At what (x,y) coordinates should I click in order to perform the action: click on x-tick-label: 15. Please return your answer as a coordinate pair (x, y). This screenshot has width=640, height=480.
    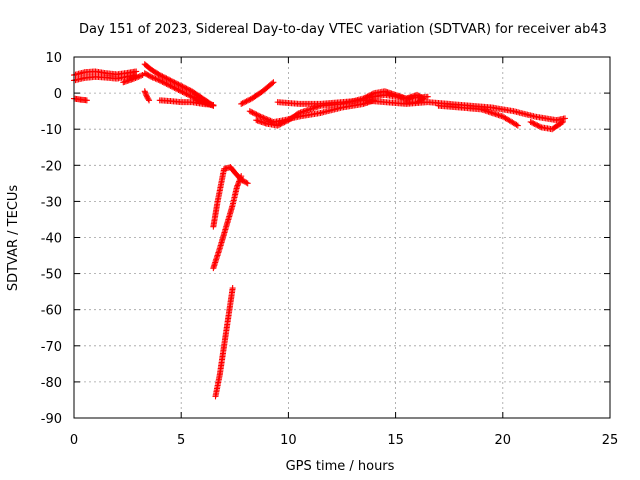
    Looking at the image, I should click on (395, 440).